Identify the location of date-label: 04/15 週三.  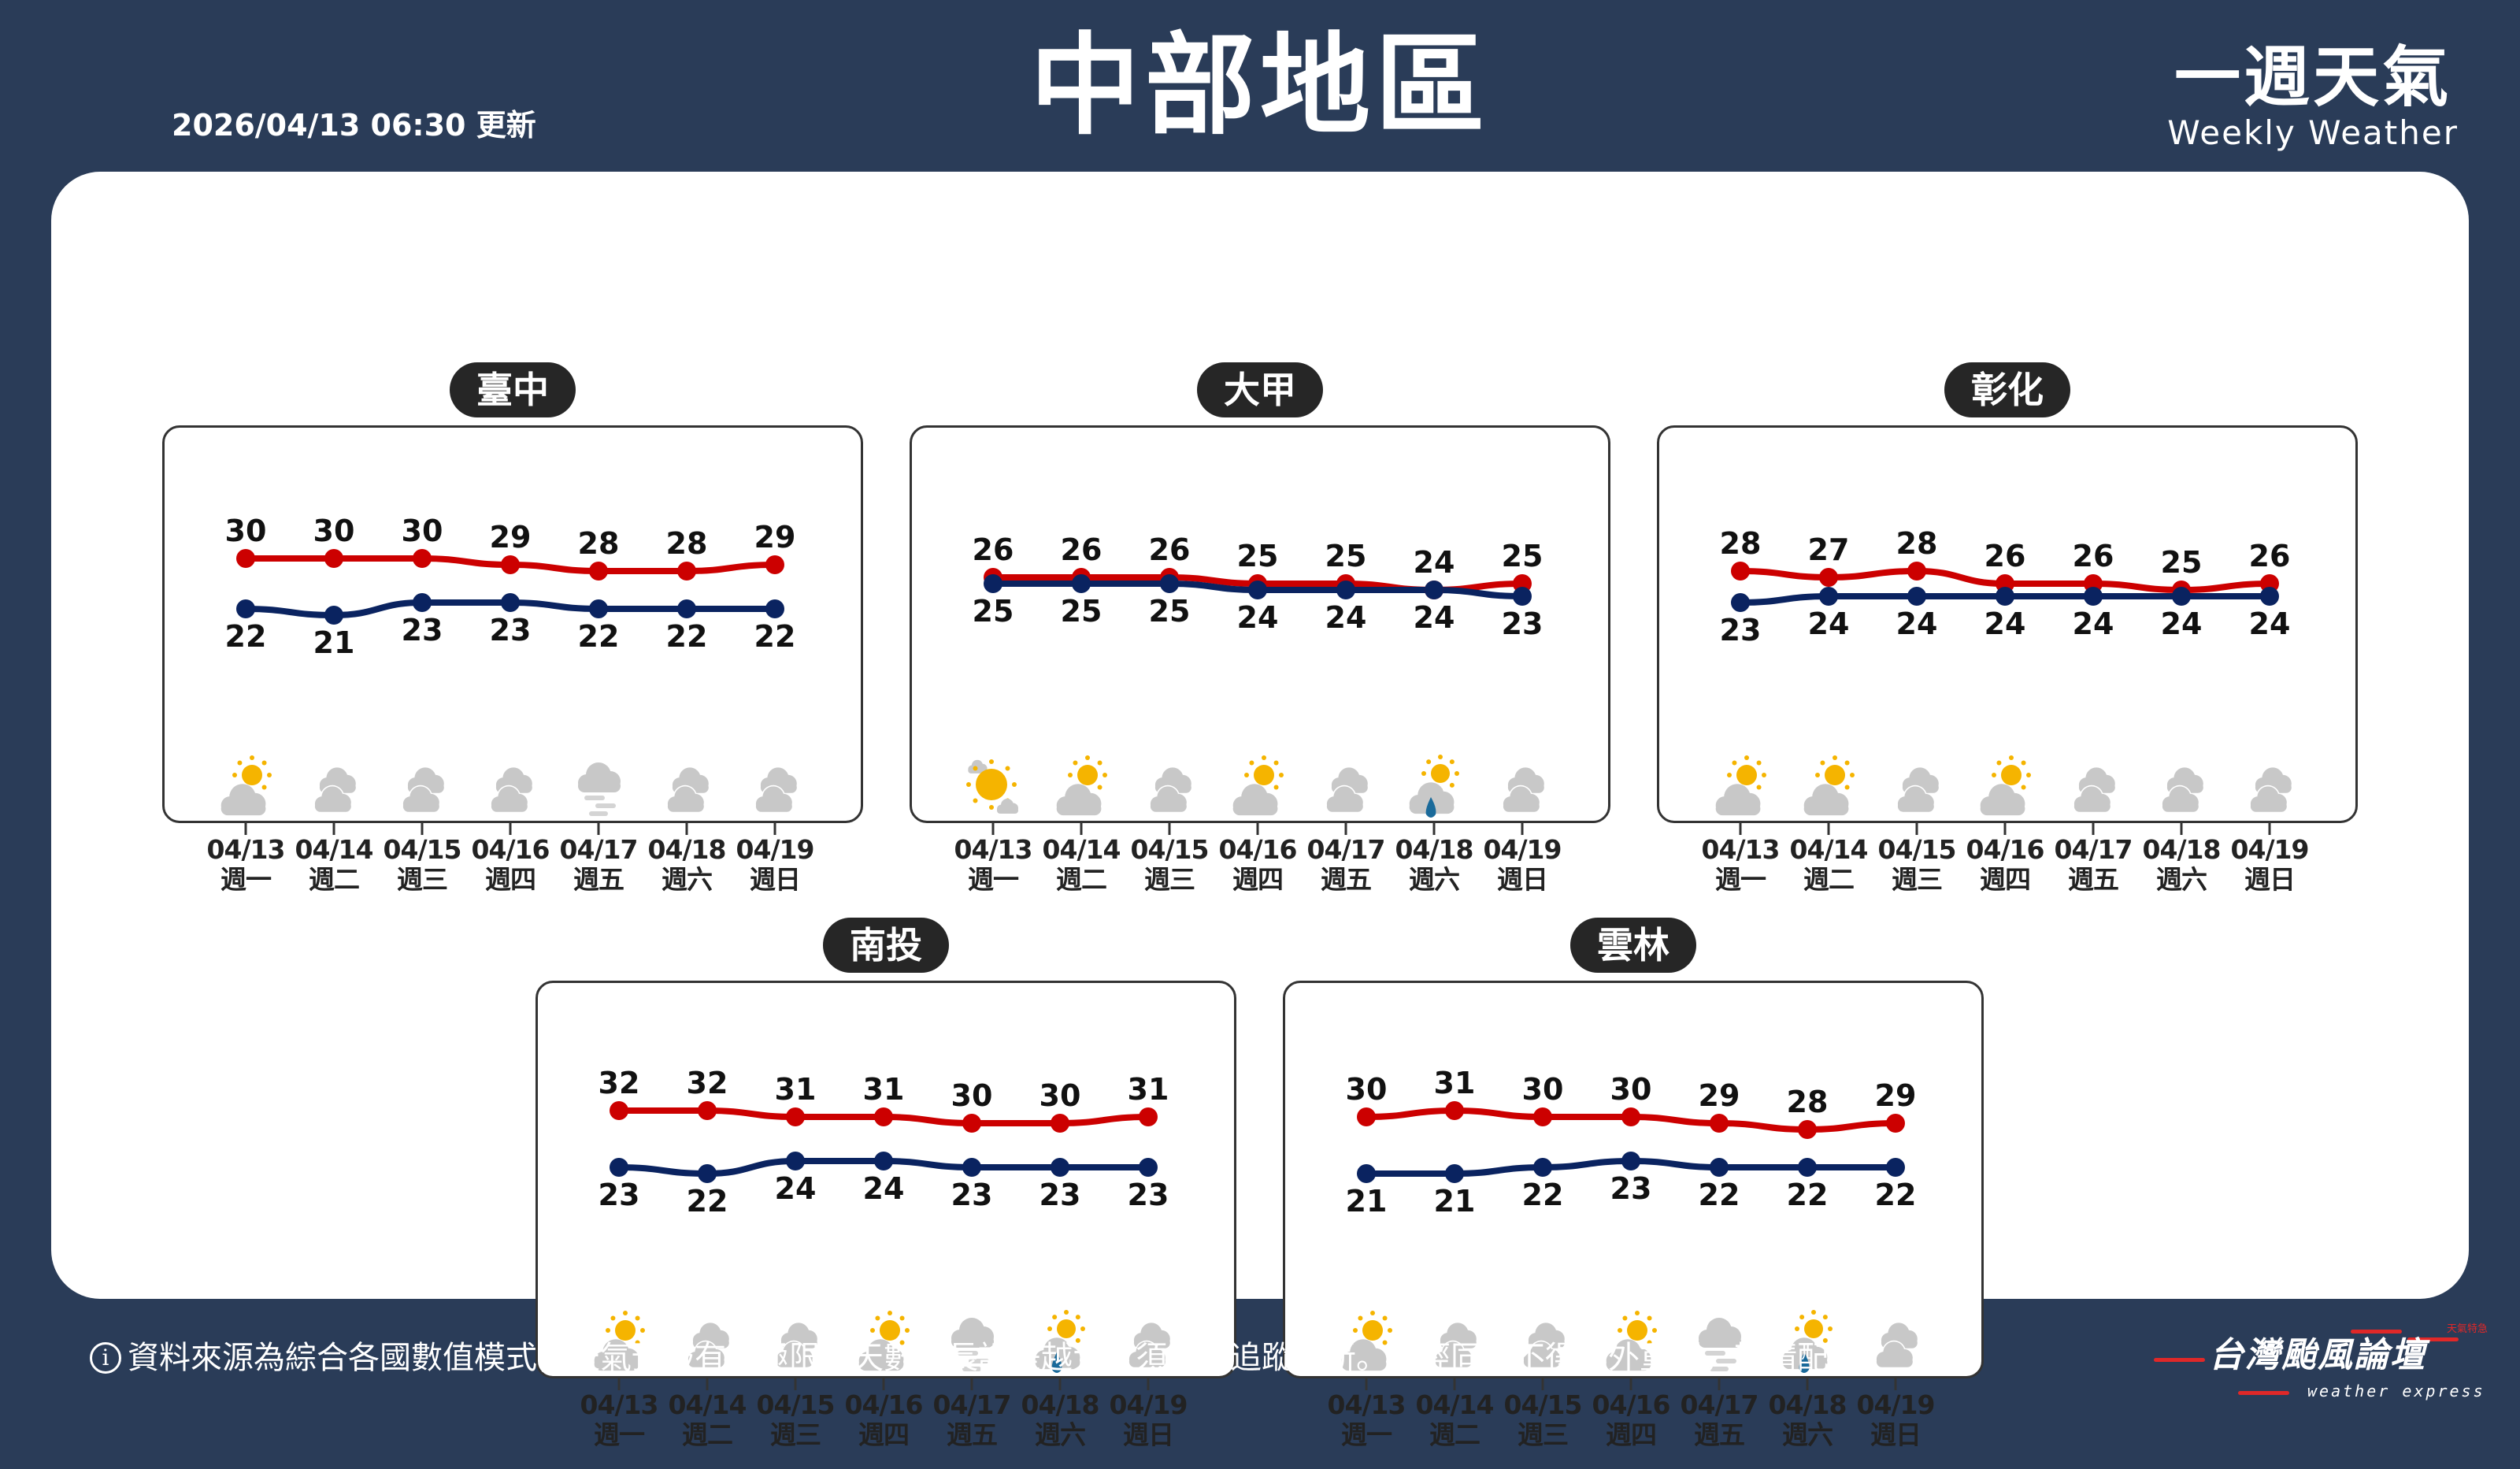
(1542, 1420).